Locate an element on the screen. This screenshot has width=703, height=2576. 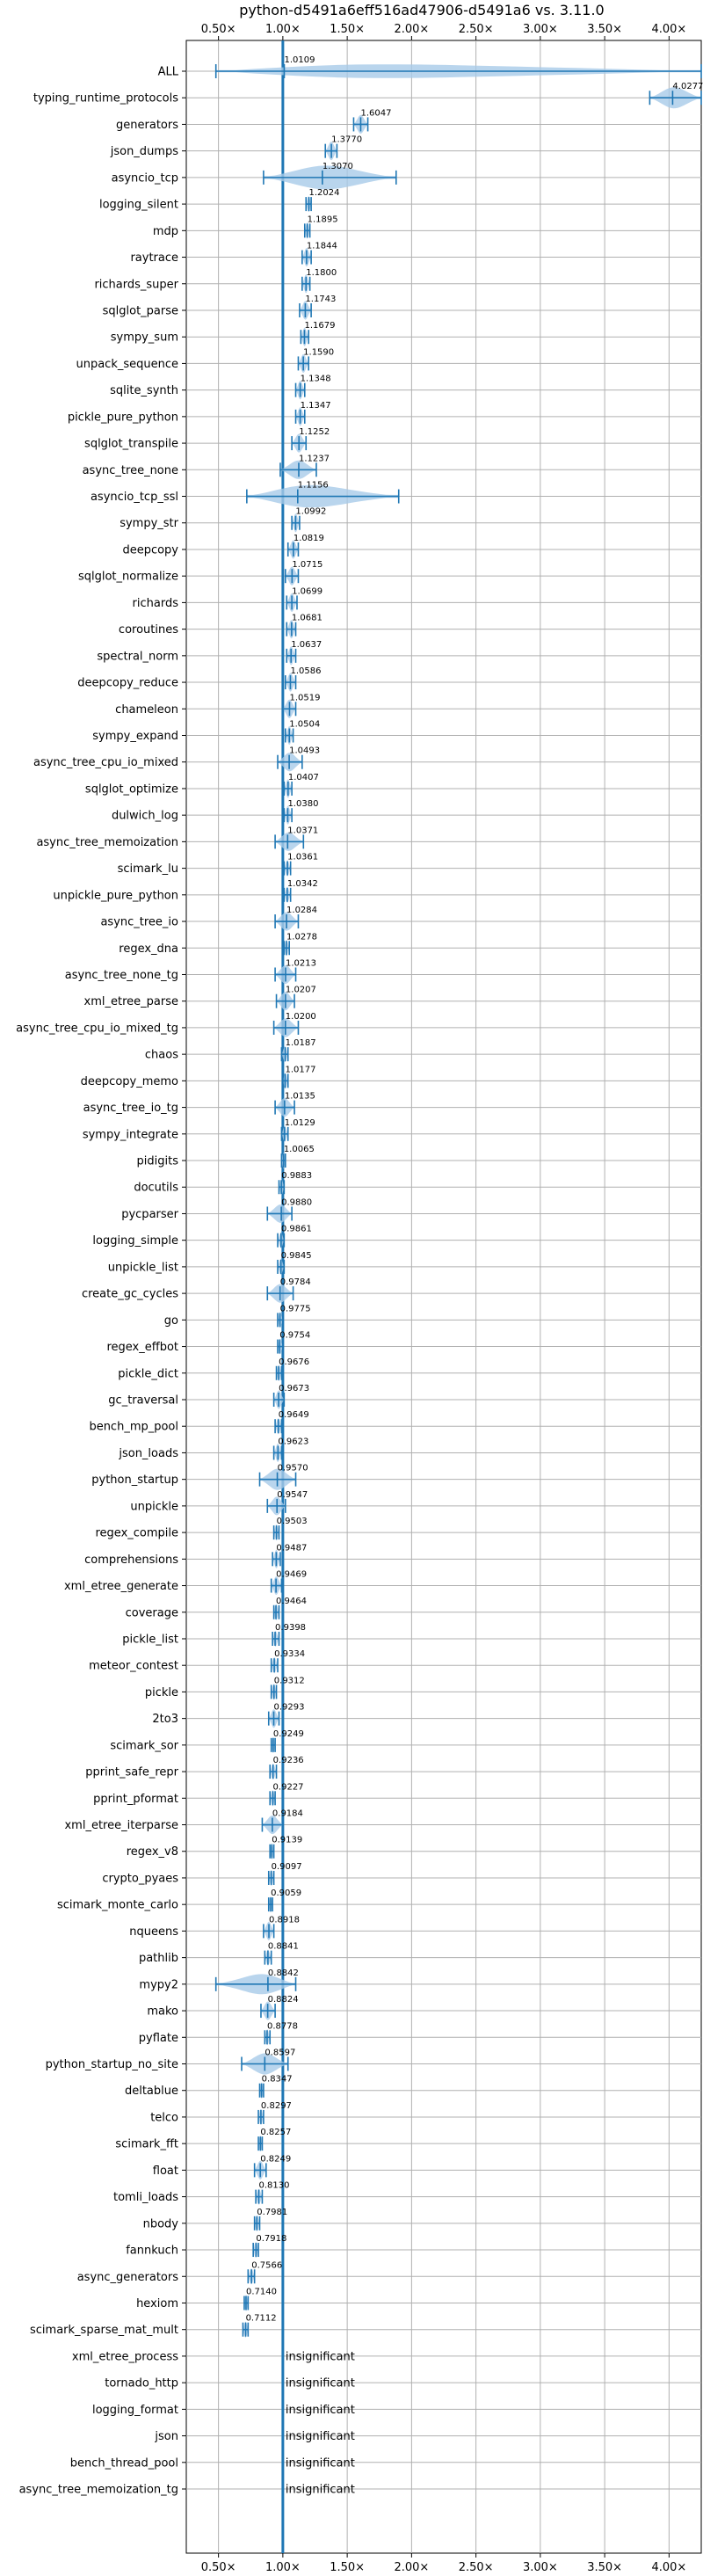
value-label: 1.1679 is located at coordinates (319, 326).